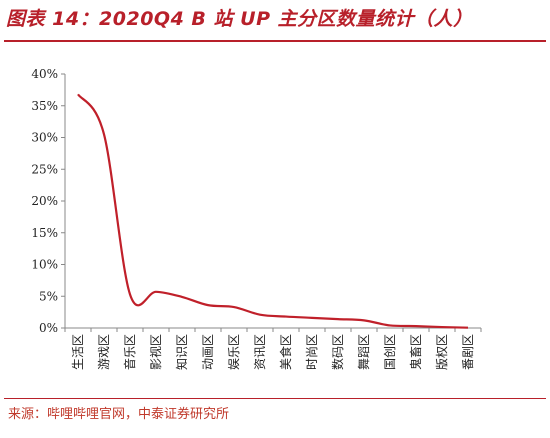  I want to click on y-tick-label: 40%, so click(44, 74).